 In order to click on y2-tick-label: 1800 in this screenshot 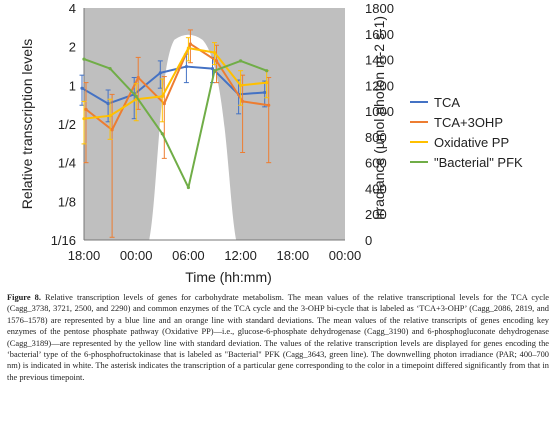, I will do `click(379, 8)`.